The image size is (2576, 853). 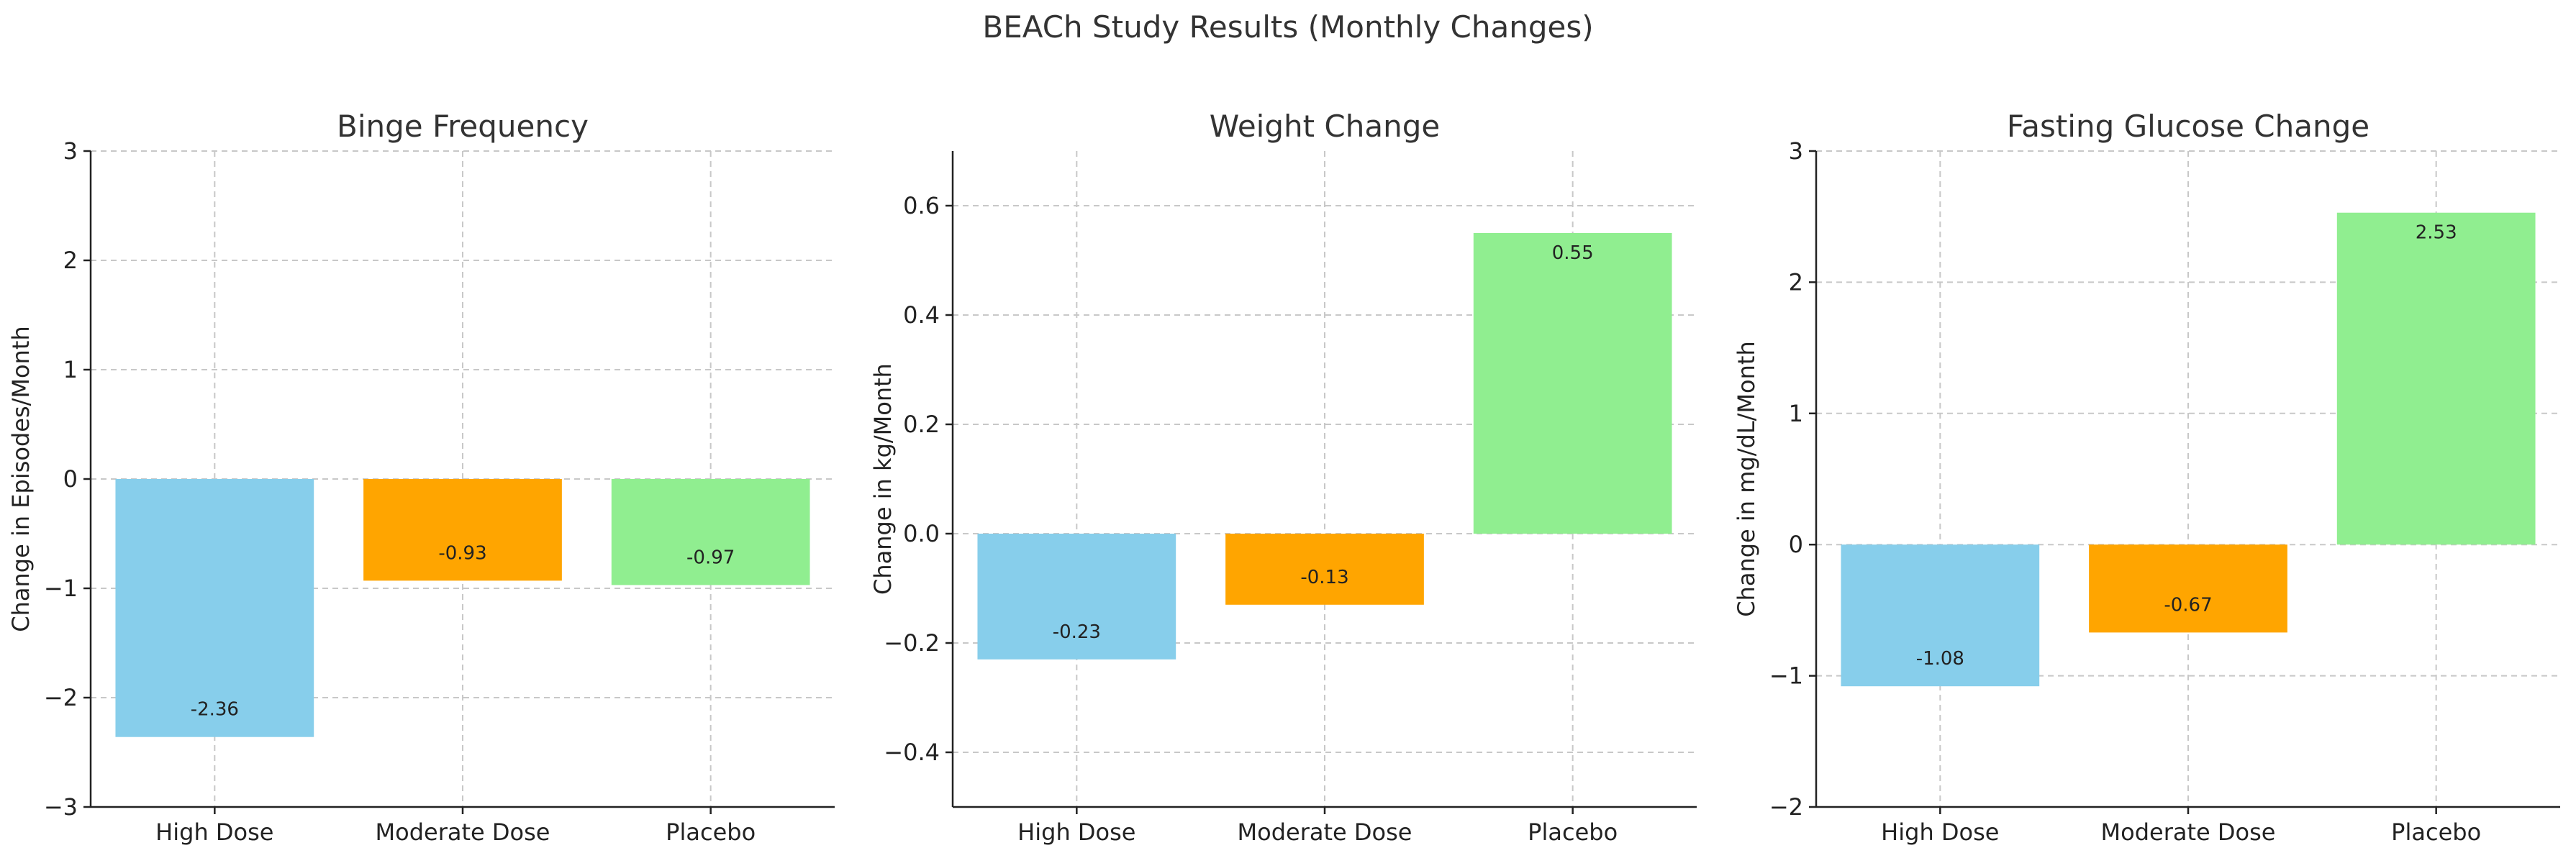 What do you see at coordinates (2436, 233) in the screenshot?
I see `data-label: 2.53` at bounding box center [2436, 233].